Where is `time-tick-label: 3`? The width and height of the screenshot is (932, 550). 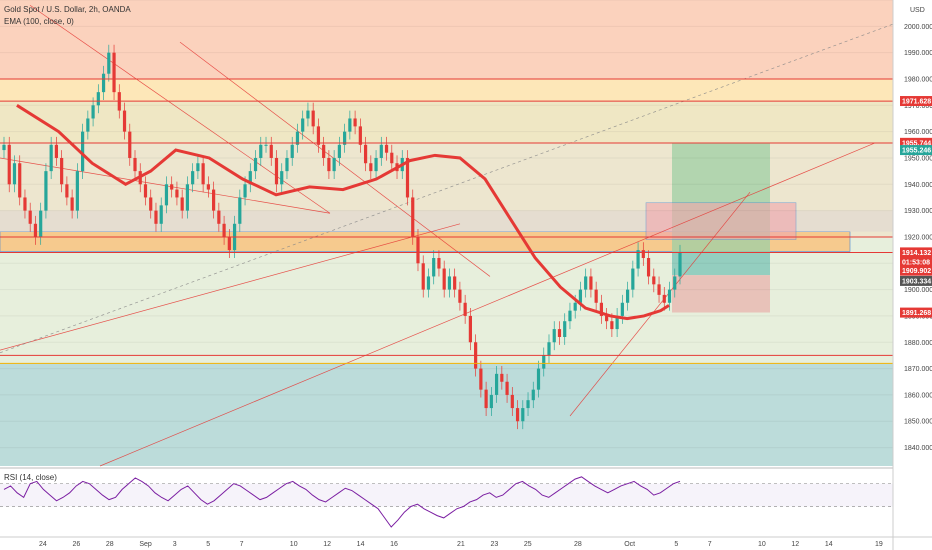
time-tick-label: 3 is located at coordinates (175, 544).